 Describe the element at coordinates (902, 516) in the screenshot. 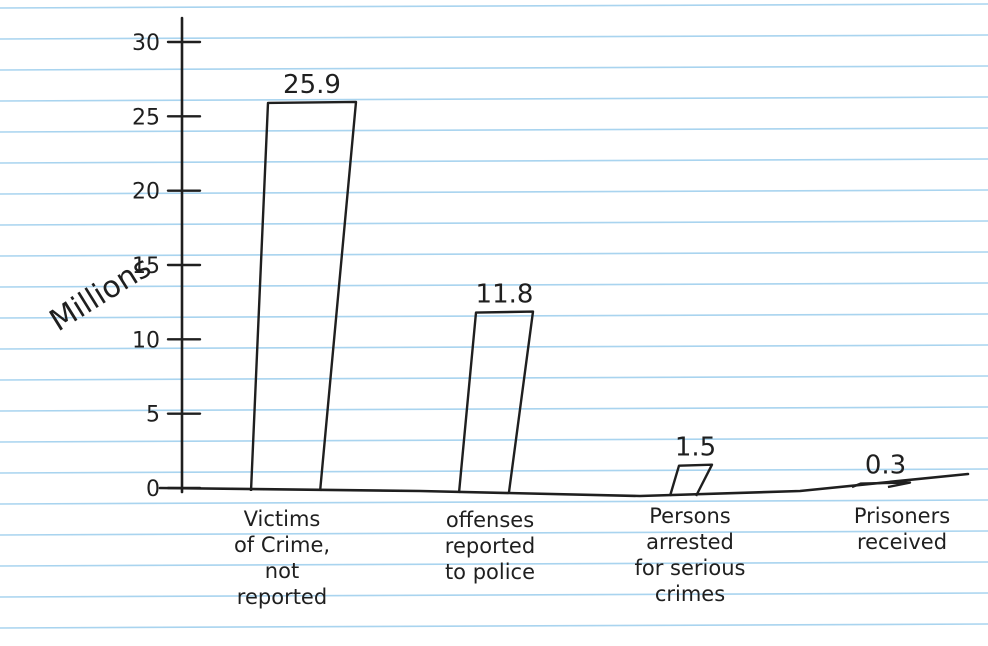

I see `category-label-line: Prisoners` at that location.